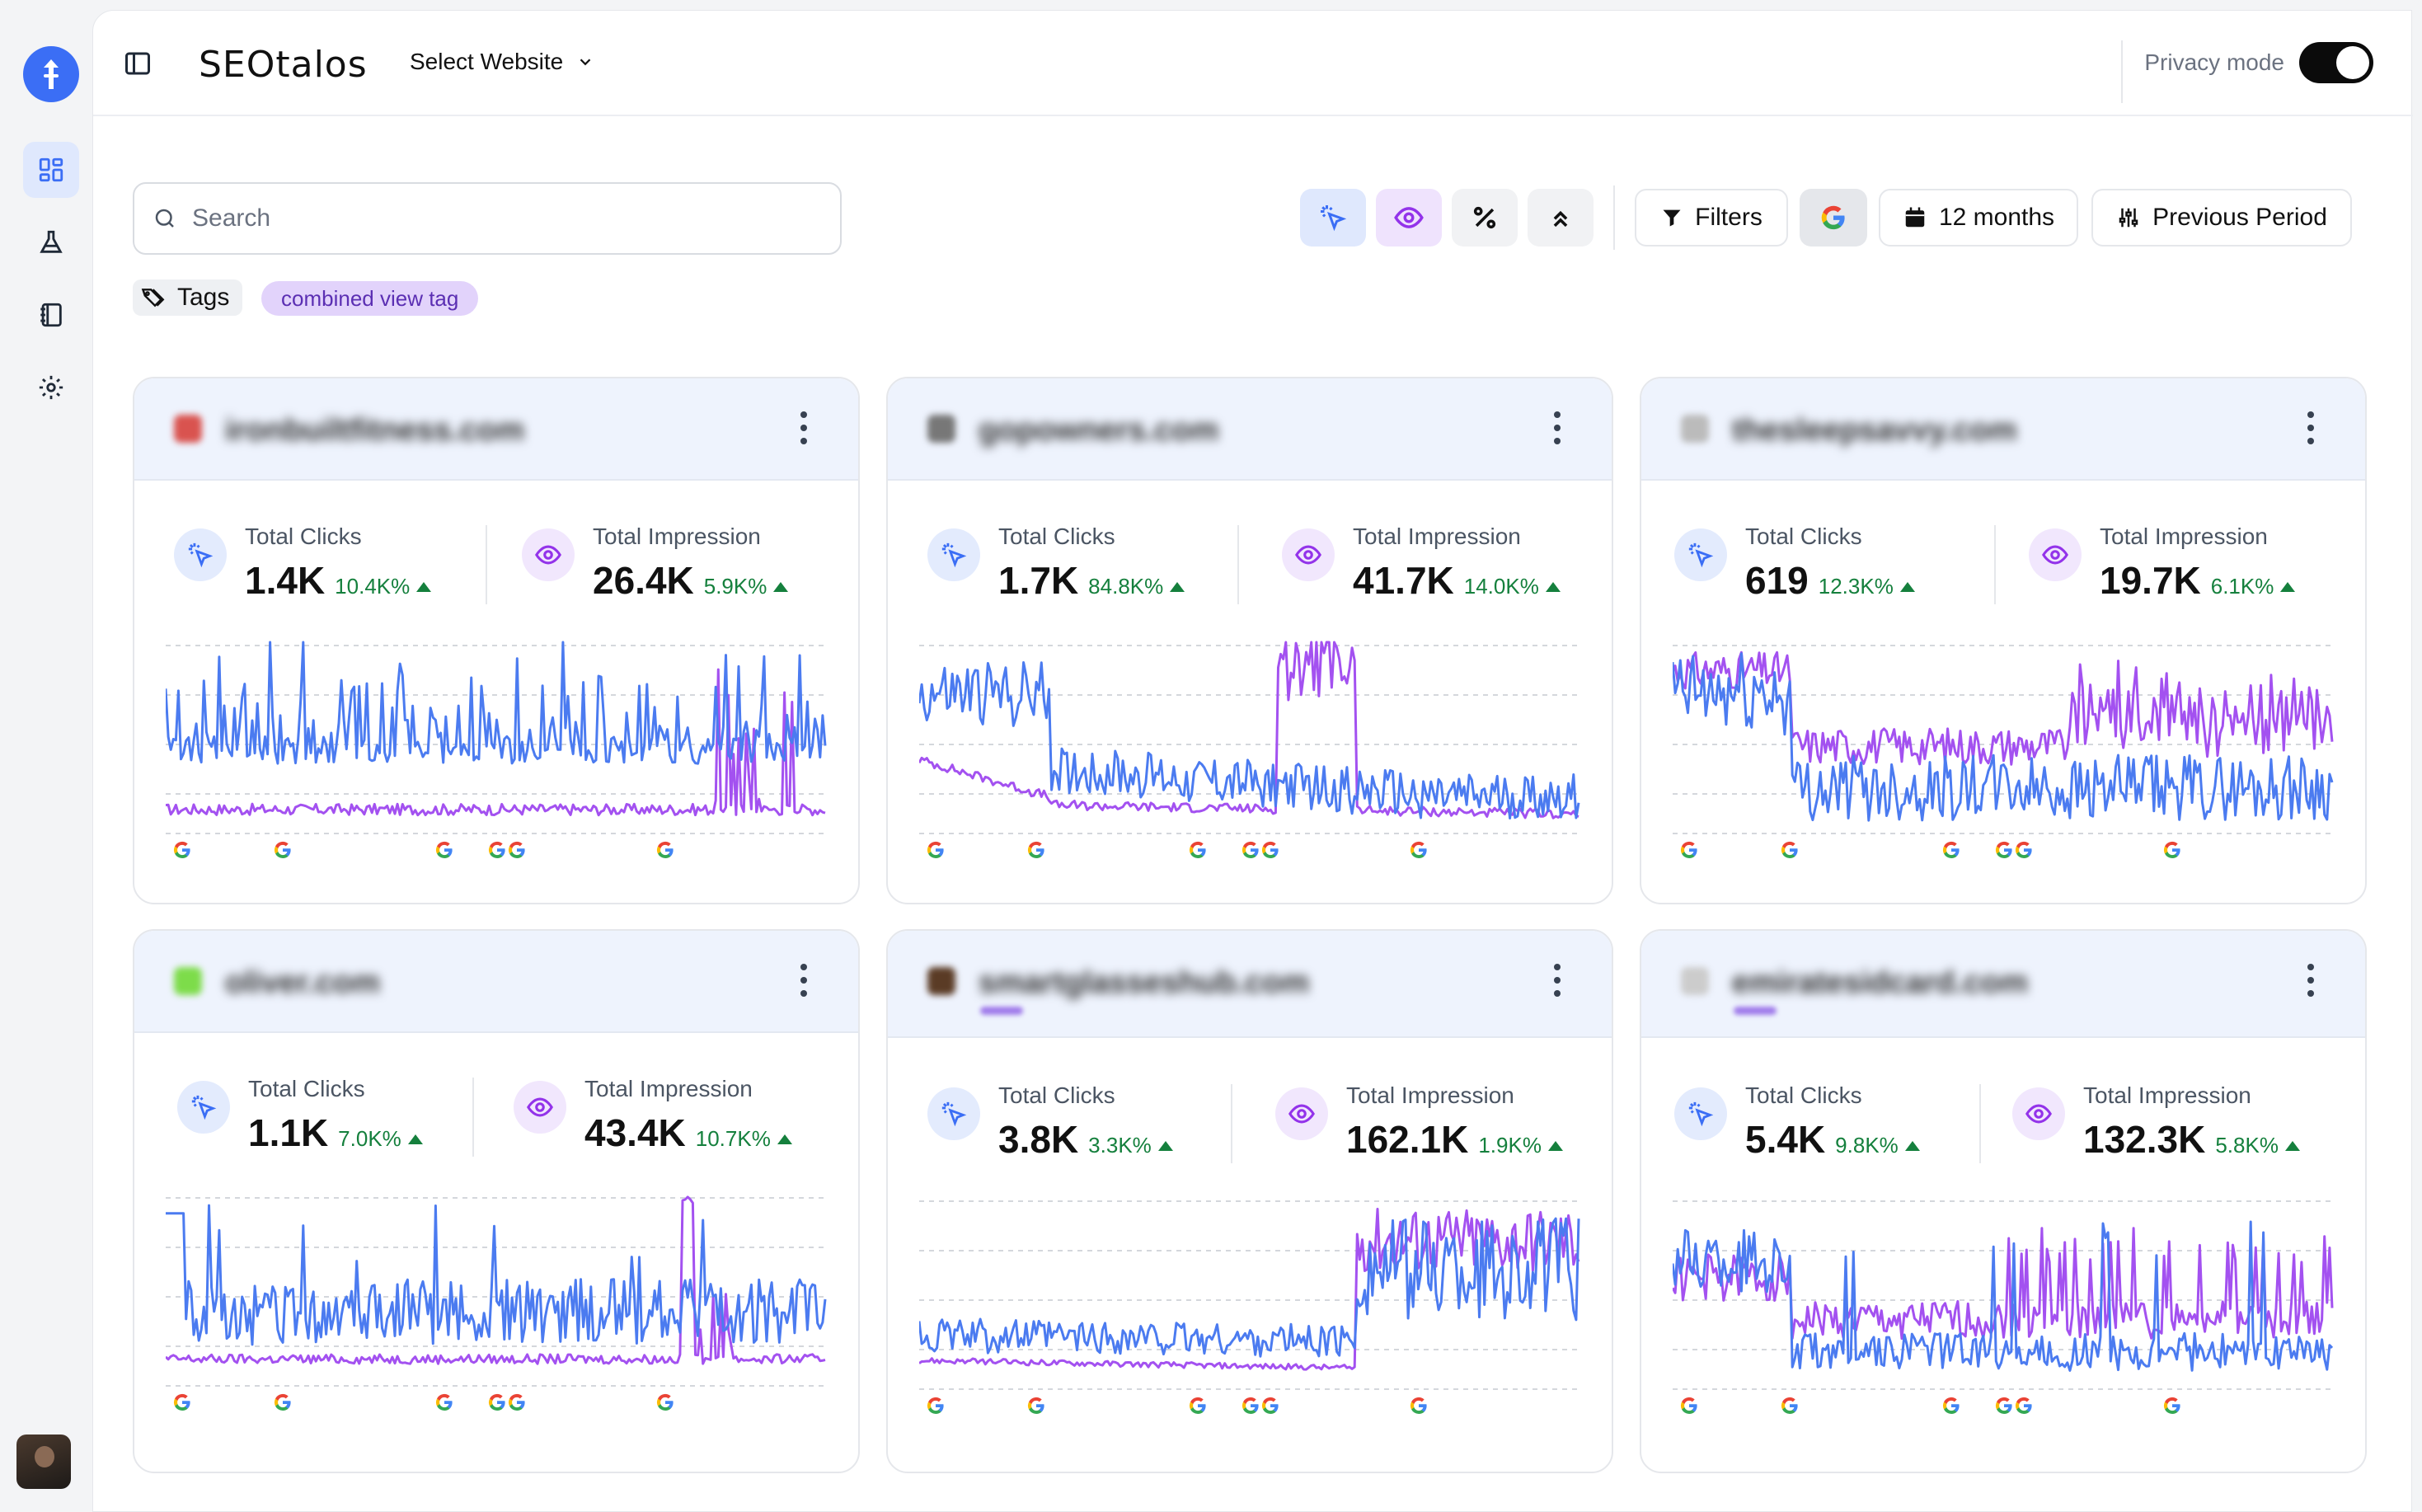 This screenshot has width=2422, height=1512. What do you see at coordinates (2257, 1145) in the screenshot?
I see `impressions-delta: 5.8K%` at bounding box center [2257, 1145].